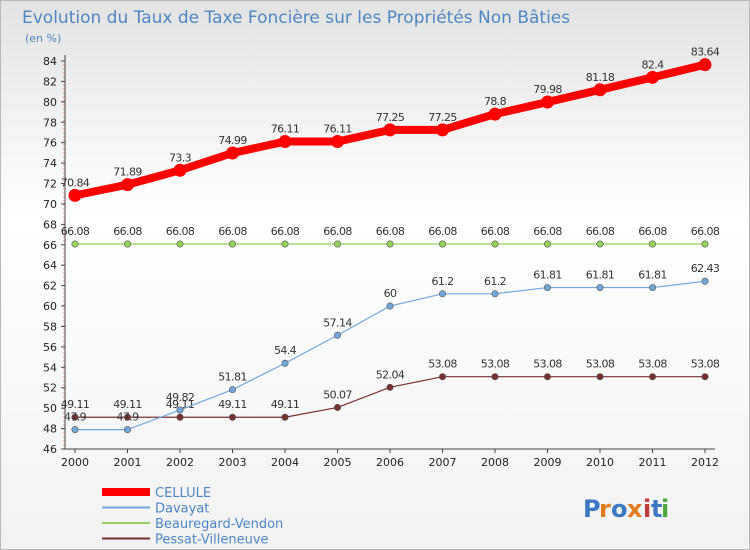 Image resolution: width=750 pixels, height=550 pixels. Describe the element at coordinates (50, 224) in the screenshot. I see `y-tick-label: 68` at that location.